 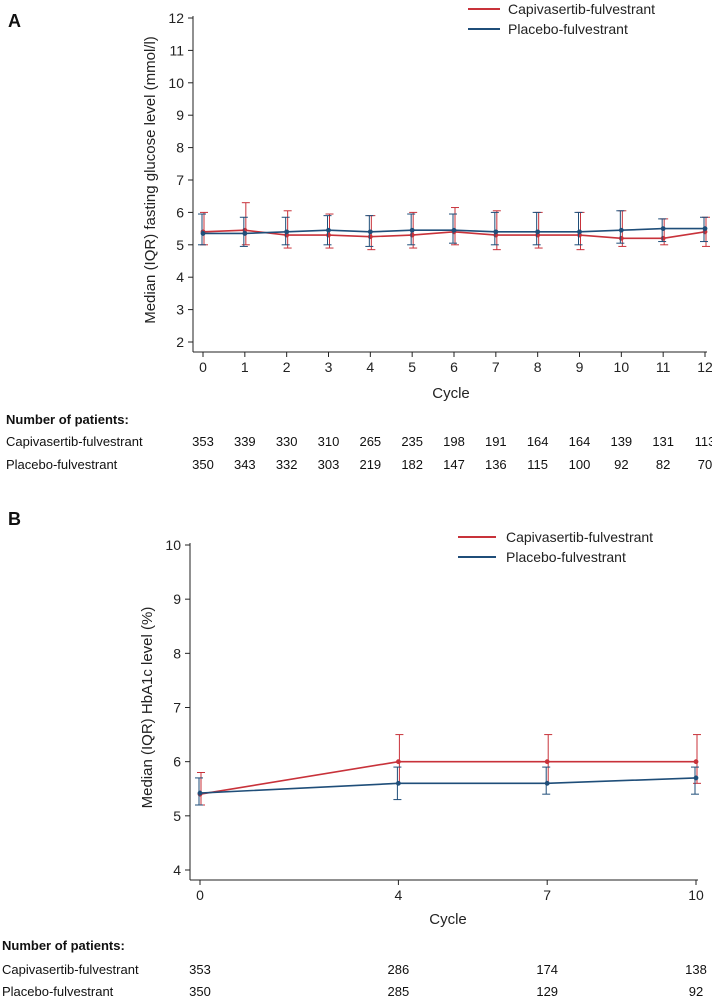 I want to click on x-tick-label: 9, so click(x=580, y=367).